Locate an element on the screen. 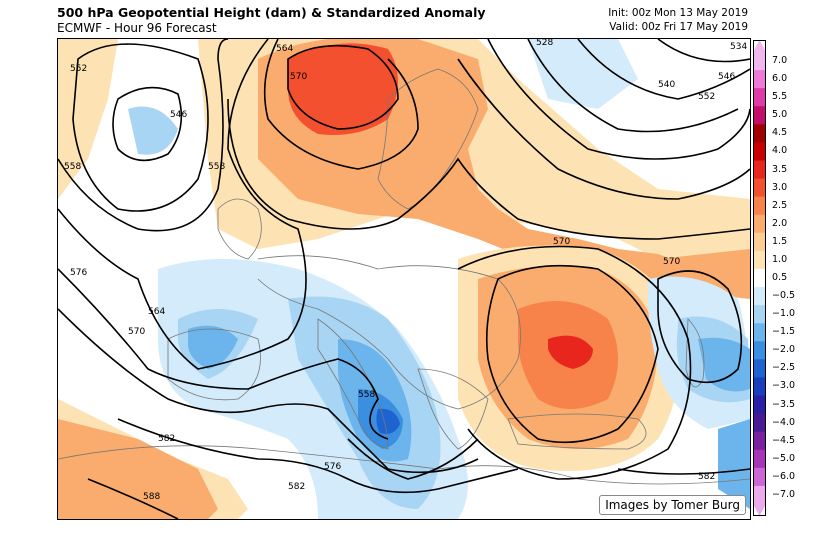 The image size is (830, 534). contour-582-arc is located at coordinates (318, 456).